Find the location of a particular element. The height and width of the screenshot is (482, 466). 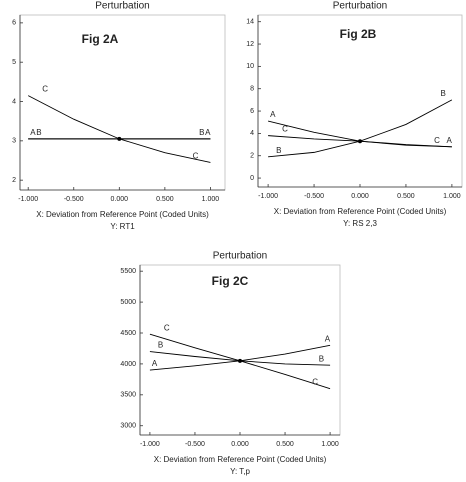

figure-label: Fig 2A is located at coordinates (100, 39).